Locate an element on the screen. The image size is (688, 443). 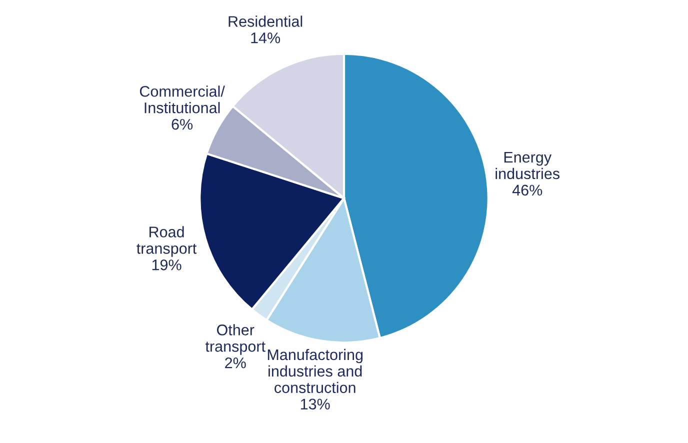
data-label: 13% is located at coordinates (315, 404).